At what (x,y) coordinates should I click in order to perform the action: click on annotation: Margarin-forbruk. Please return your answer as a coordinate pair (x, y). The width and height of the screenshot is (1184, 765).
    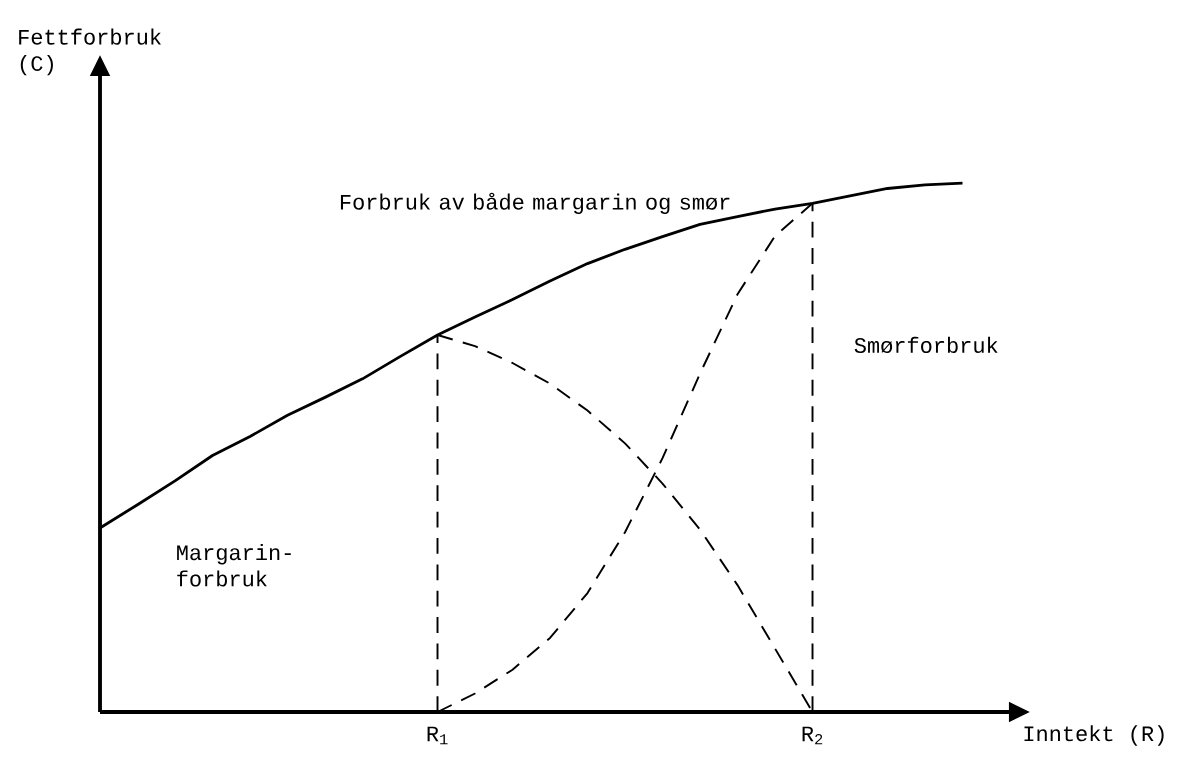
    Looking at the image, I should click on (234, 565).